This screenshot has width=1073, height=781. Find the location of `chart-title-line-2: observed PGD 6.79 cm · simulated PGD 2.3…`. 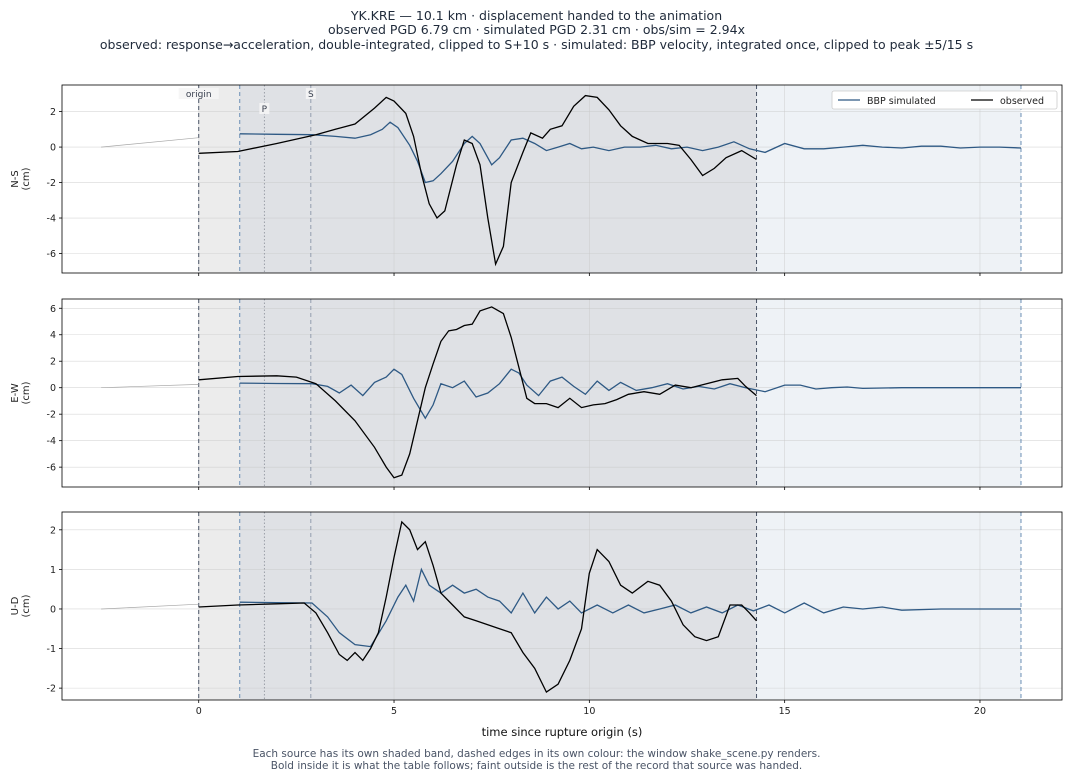

chart-title-line-2: observed PGD 6.79 cm · simulated PGD 2.3… is located at coordinates (536, 29).